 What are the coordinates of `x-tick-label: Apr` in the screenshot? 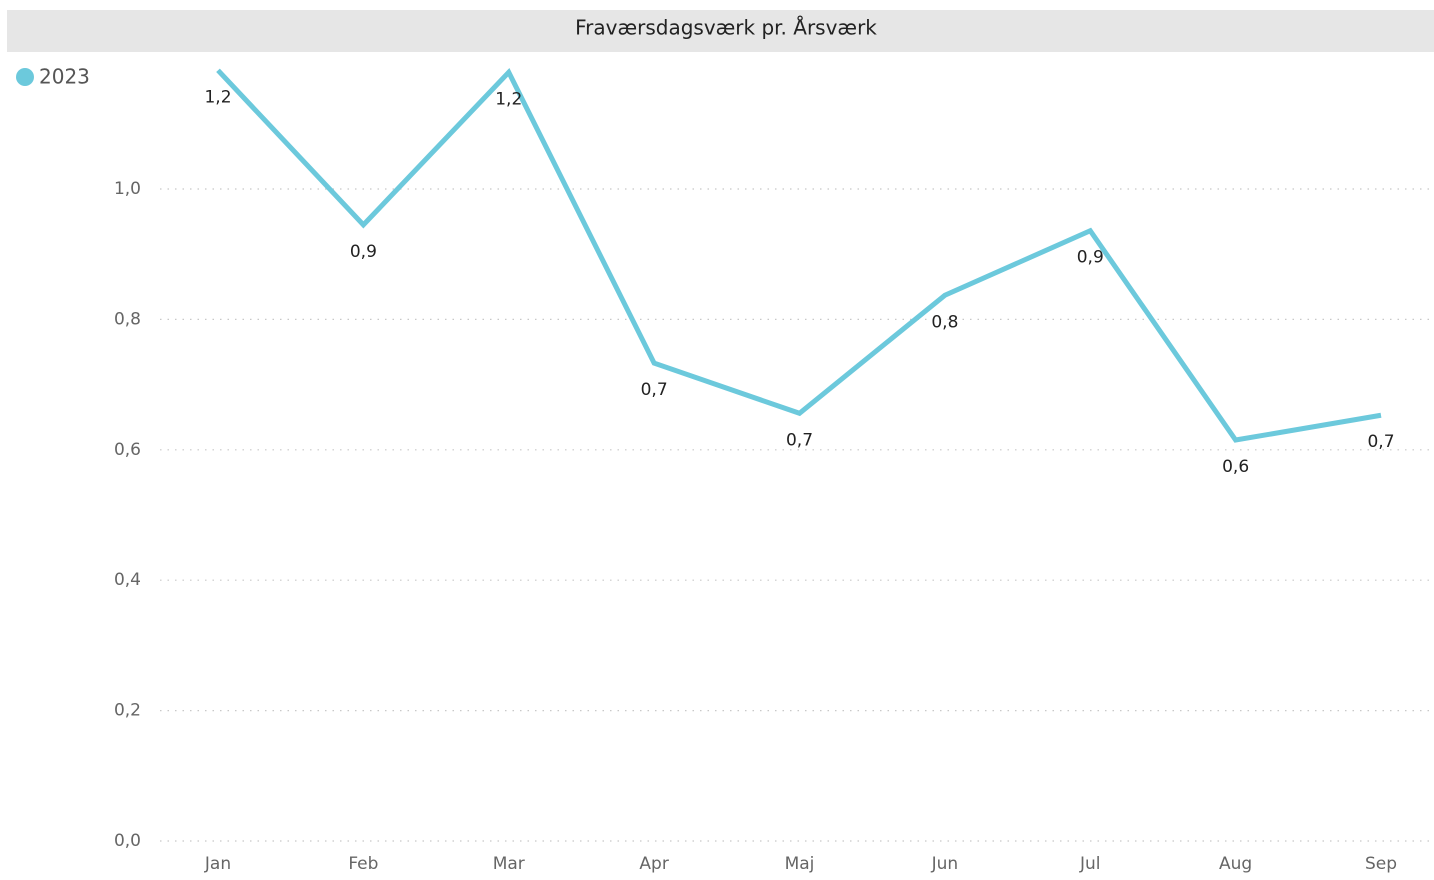 It's located at (653, 864).